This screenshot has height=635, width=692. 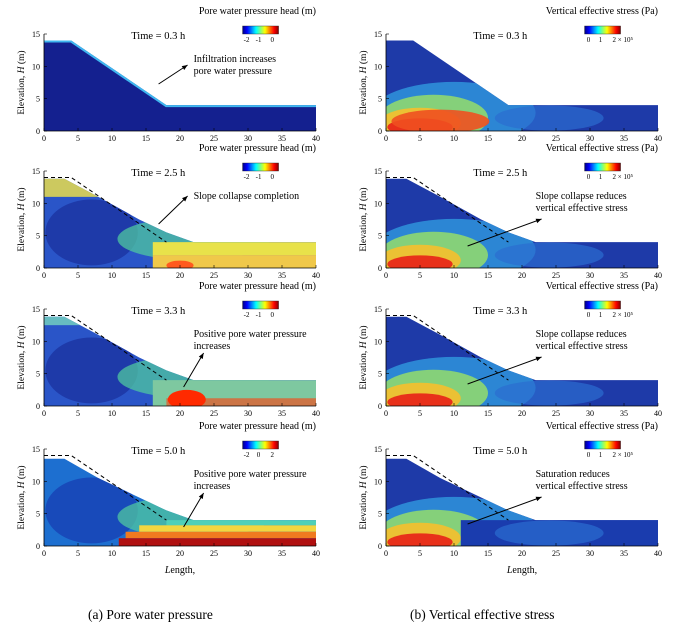 What do you see at coordinates (581, 334) in the screenshot?
I see `annotation-text: Slope collapse reduces` at bounding box center [581, 334].